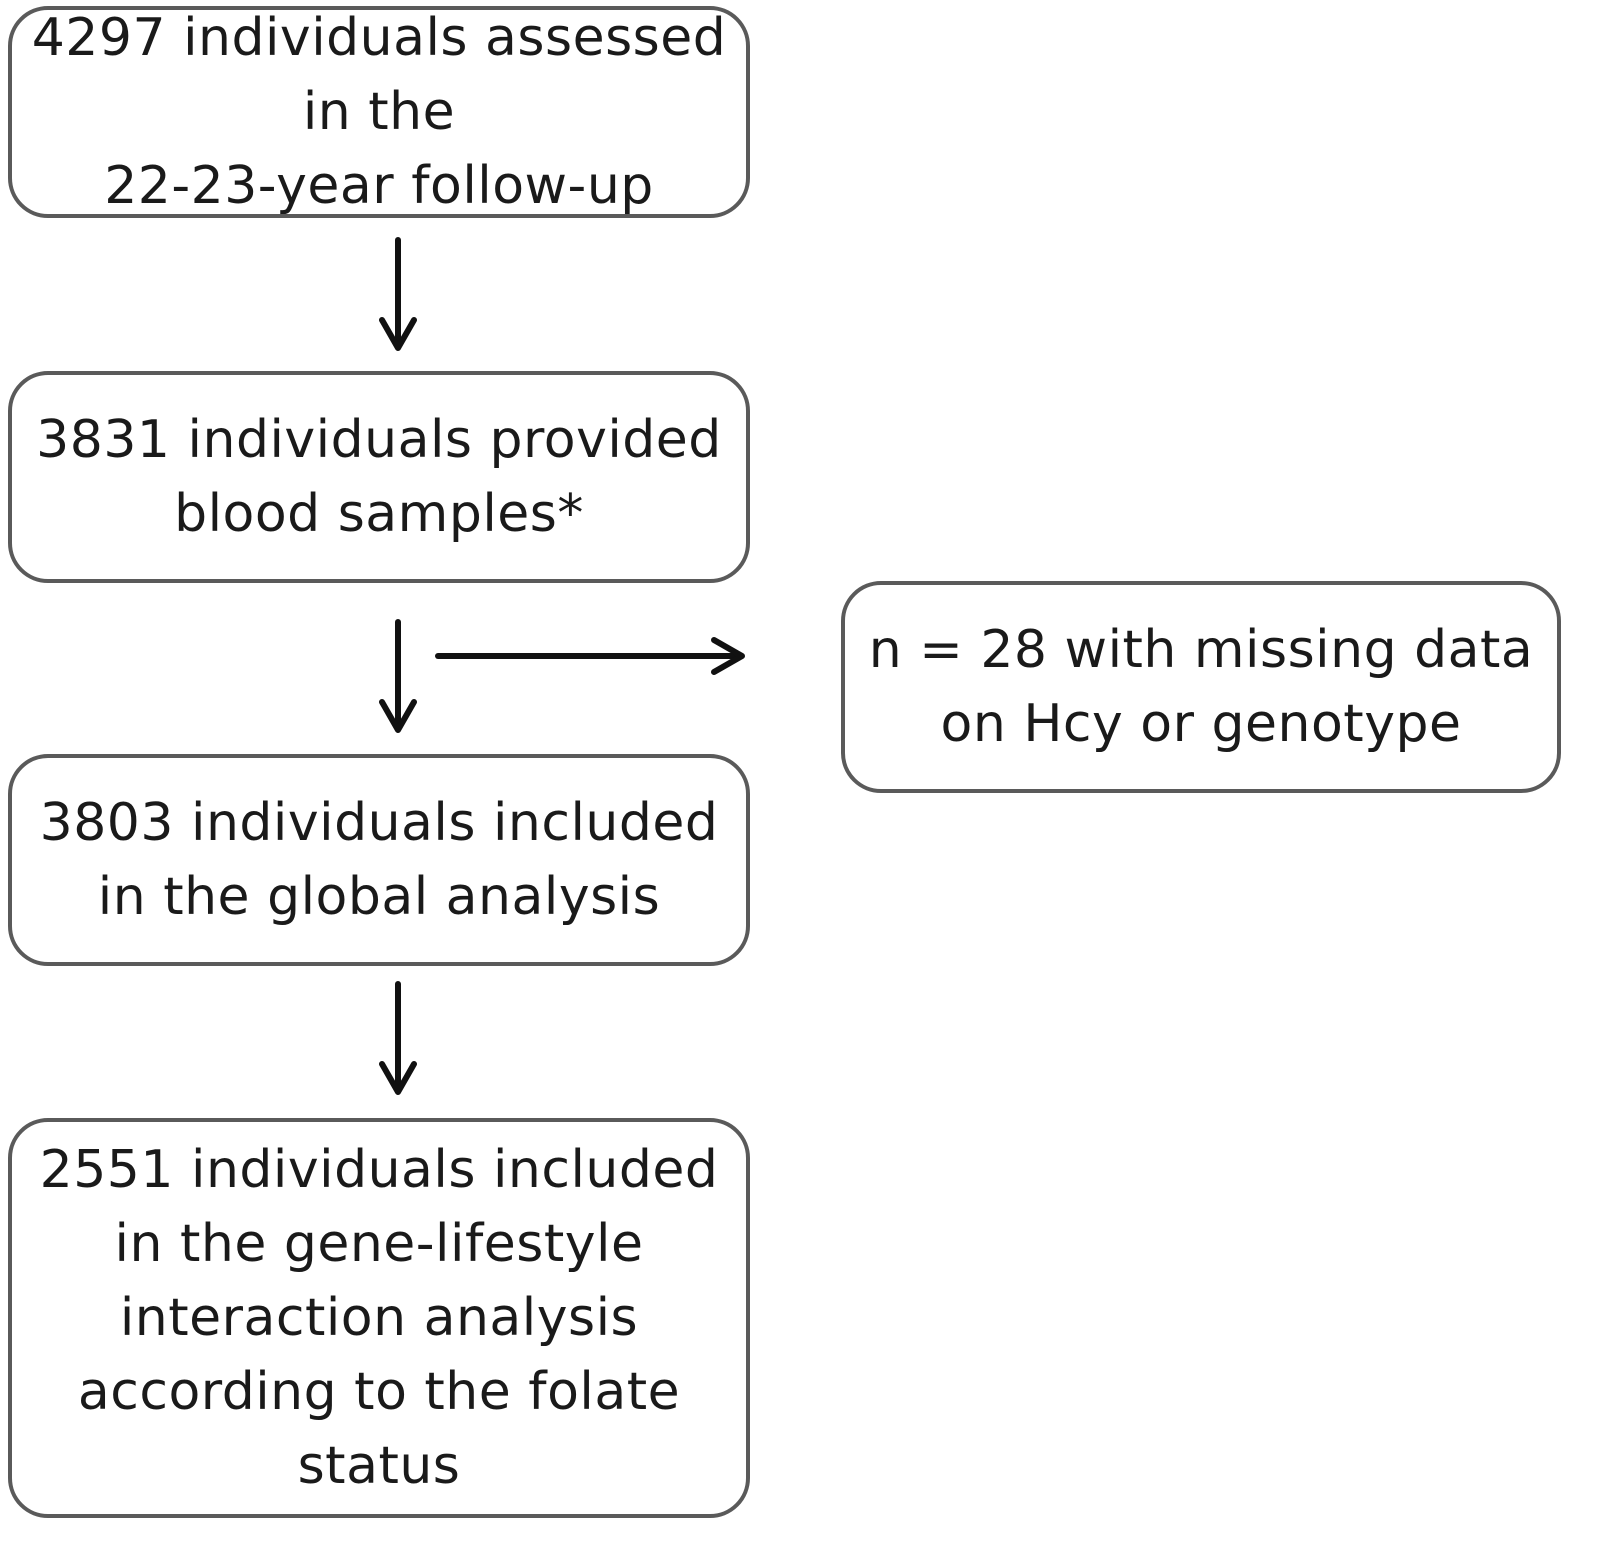 The height and width of the screenshot is (1555, 1600). I want to click on arrow-to-excluded, so click(590, 656).